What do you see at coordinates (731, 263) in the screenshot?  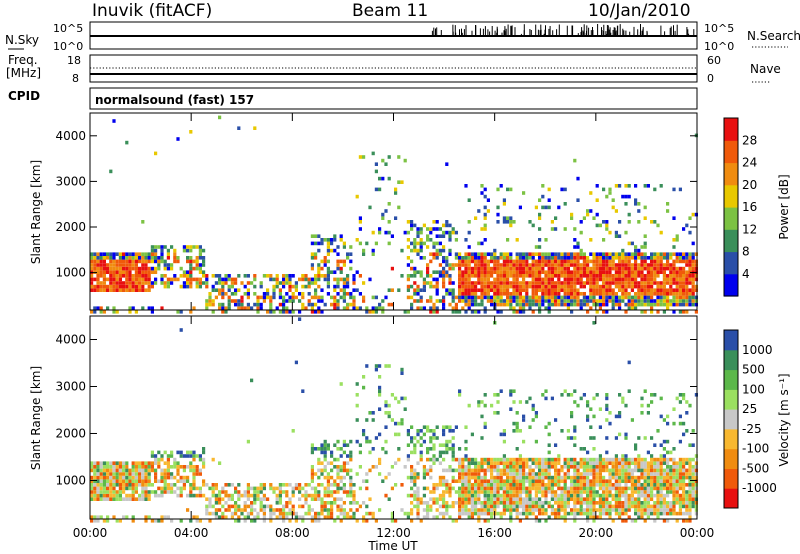 I see `colorbar-swatch` at bounding box center [731, 263].